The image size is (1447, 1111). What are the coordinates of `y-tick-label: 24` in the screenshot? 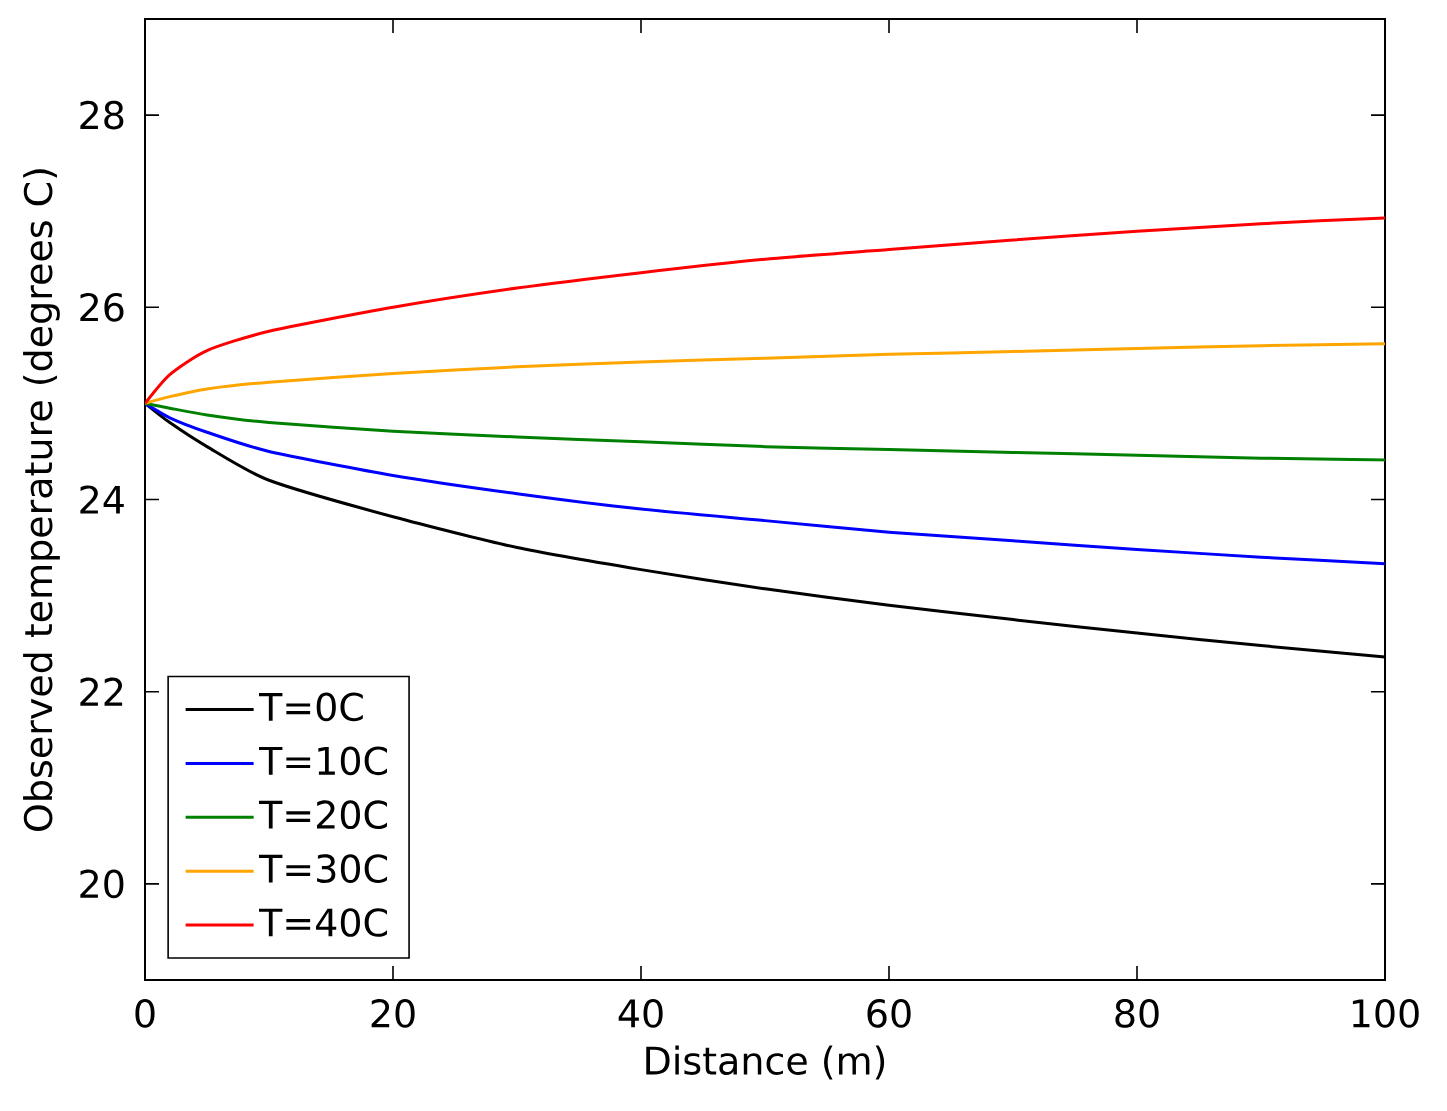 It's located at (102, 499).